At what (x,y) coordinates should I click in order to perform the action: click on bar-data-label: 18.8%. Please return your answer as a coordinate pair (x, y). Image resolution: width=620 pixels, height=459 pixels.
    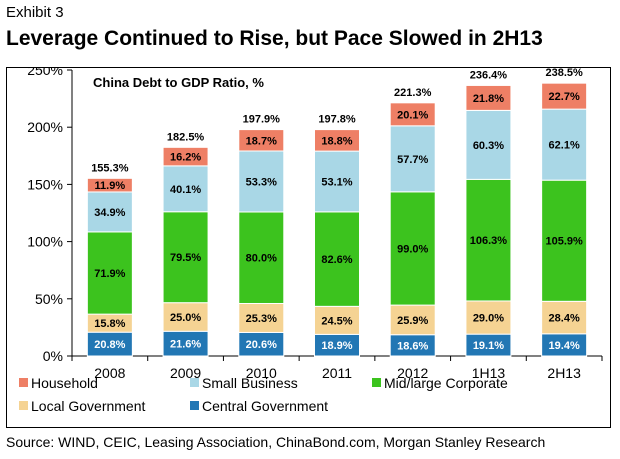
    Looking at the image, I should click on (336, 141).